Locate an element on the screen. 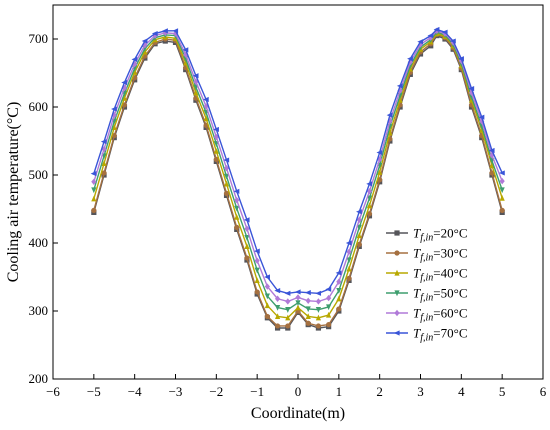 The width and height of the screenshot is (550, 430). y-tick-label: 400 is located at coordinates (39, 242).